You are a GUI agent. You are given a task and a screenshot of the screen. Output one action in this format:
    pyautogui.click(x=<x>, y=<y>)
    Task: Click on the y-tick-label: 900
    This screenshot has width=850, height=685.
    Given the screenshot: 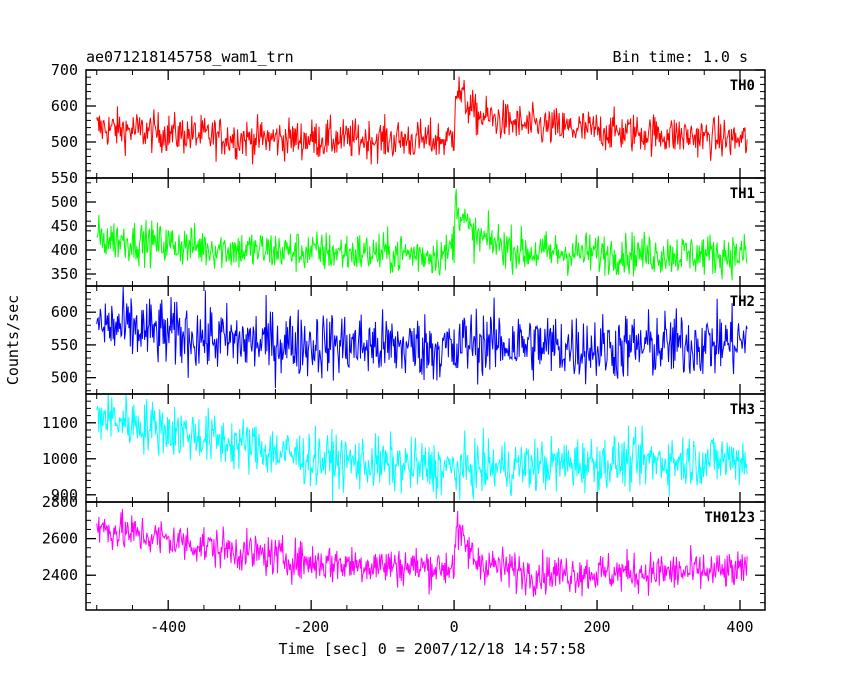 What is the action you would take?
    pyautogui.click(x=64, y=495)
    